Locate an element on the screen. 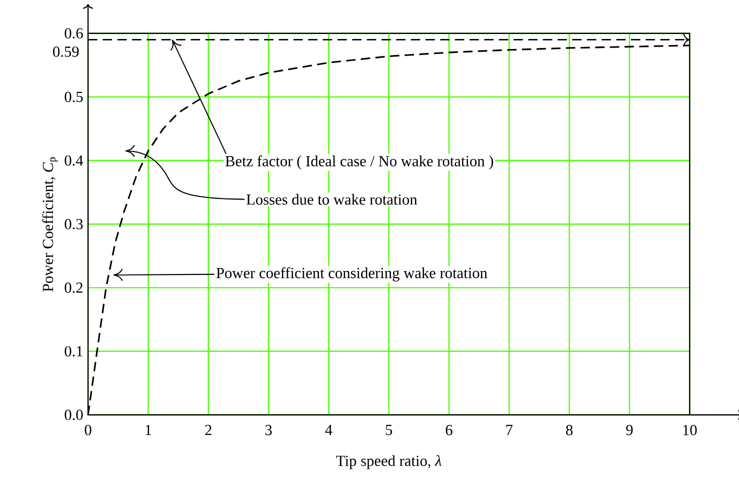 This screenshot has width=739, height=486. y-tick-label: 0.1 is located at coordinates (73, 351).